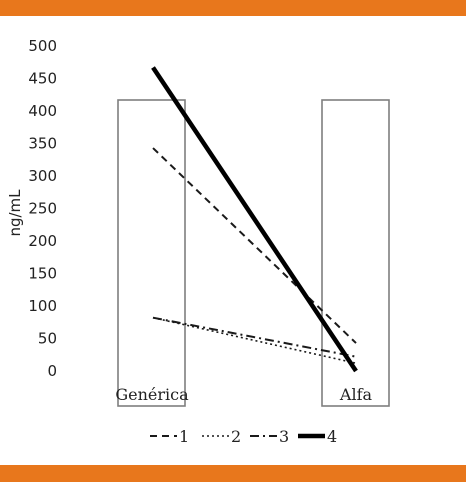 The image size is (466, 482). Describe the element at coordinates (15, 213) in the screenshot. I see `y-axis-label: ng/mL` at that location.